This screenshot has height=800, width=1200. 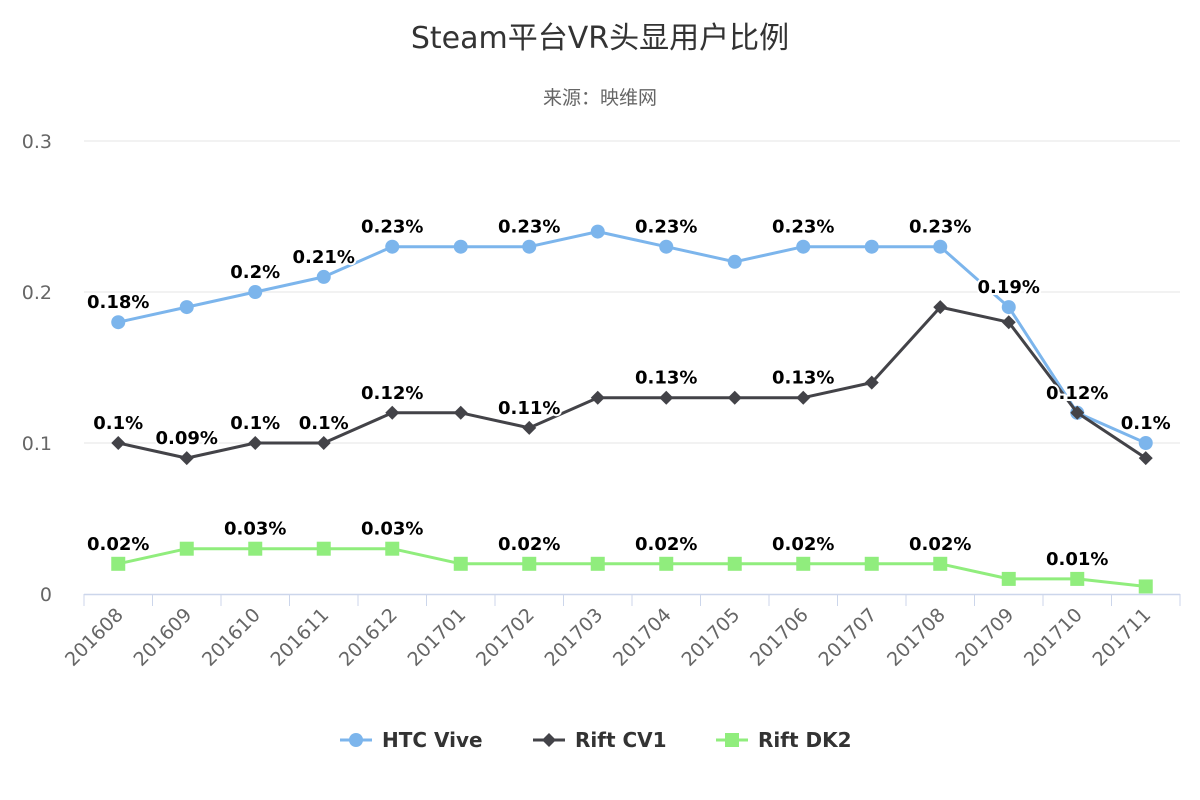 I want to click on legend-label: Rift DK2, so click(x=805, y=740).